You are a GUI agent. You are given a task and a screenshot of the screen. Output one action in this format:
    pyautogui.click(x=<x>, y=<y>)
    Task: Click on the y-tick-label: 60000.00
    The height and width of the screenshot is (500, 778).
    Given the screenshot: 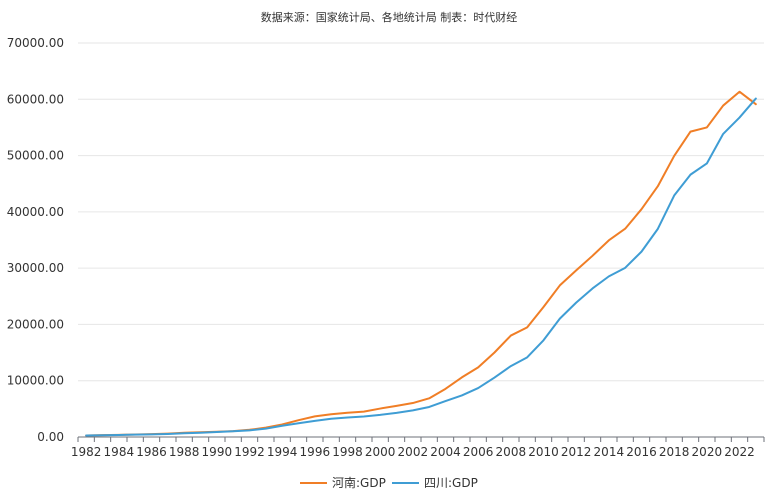 What is the action you would take?
    pyautogui.click(x=35, y=99)
    